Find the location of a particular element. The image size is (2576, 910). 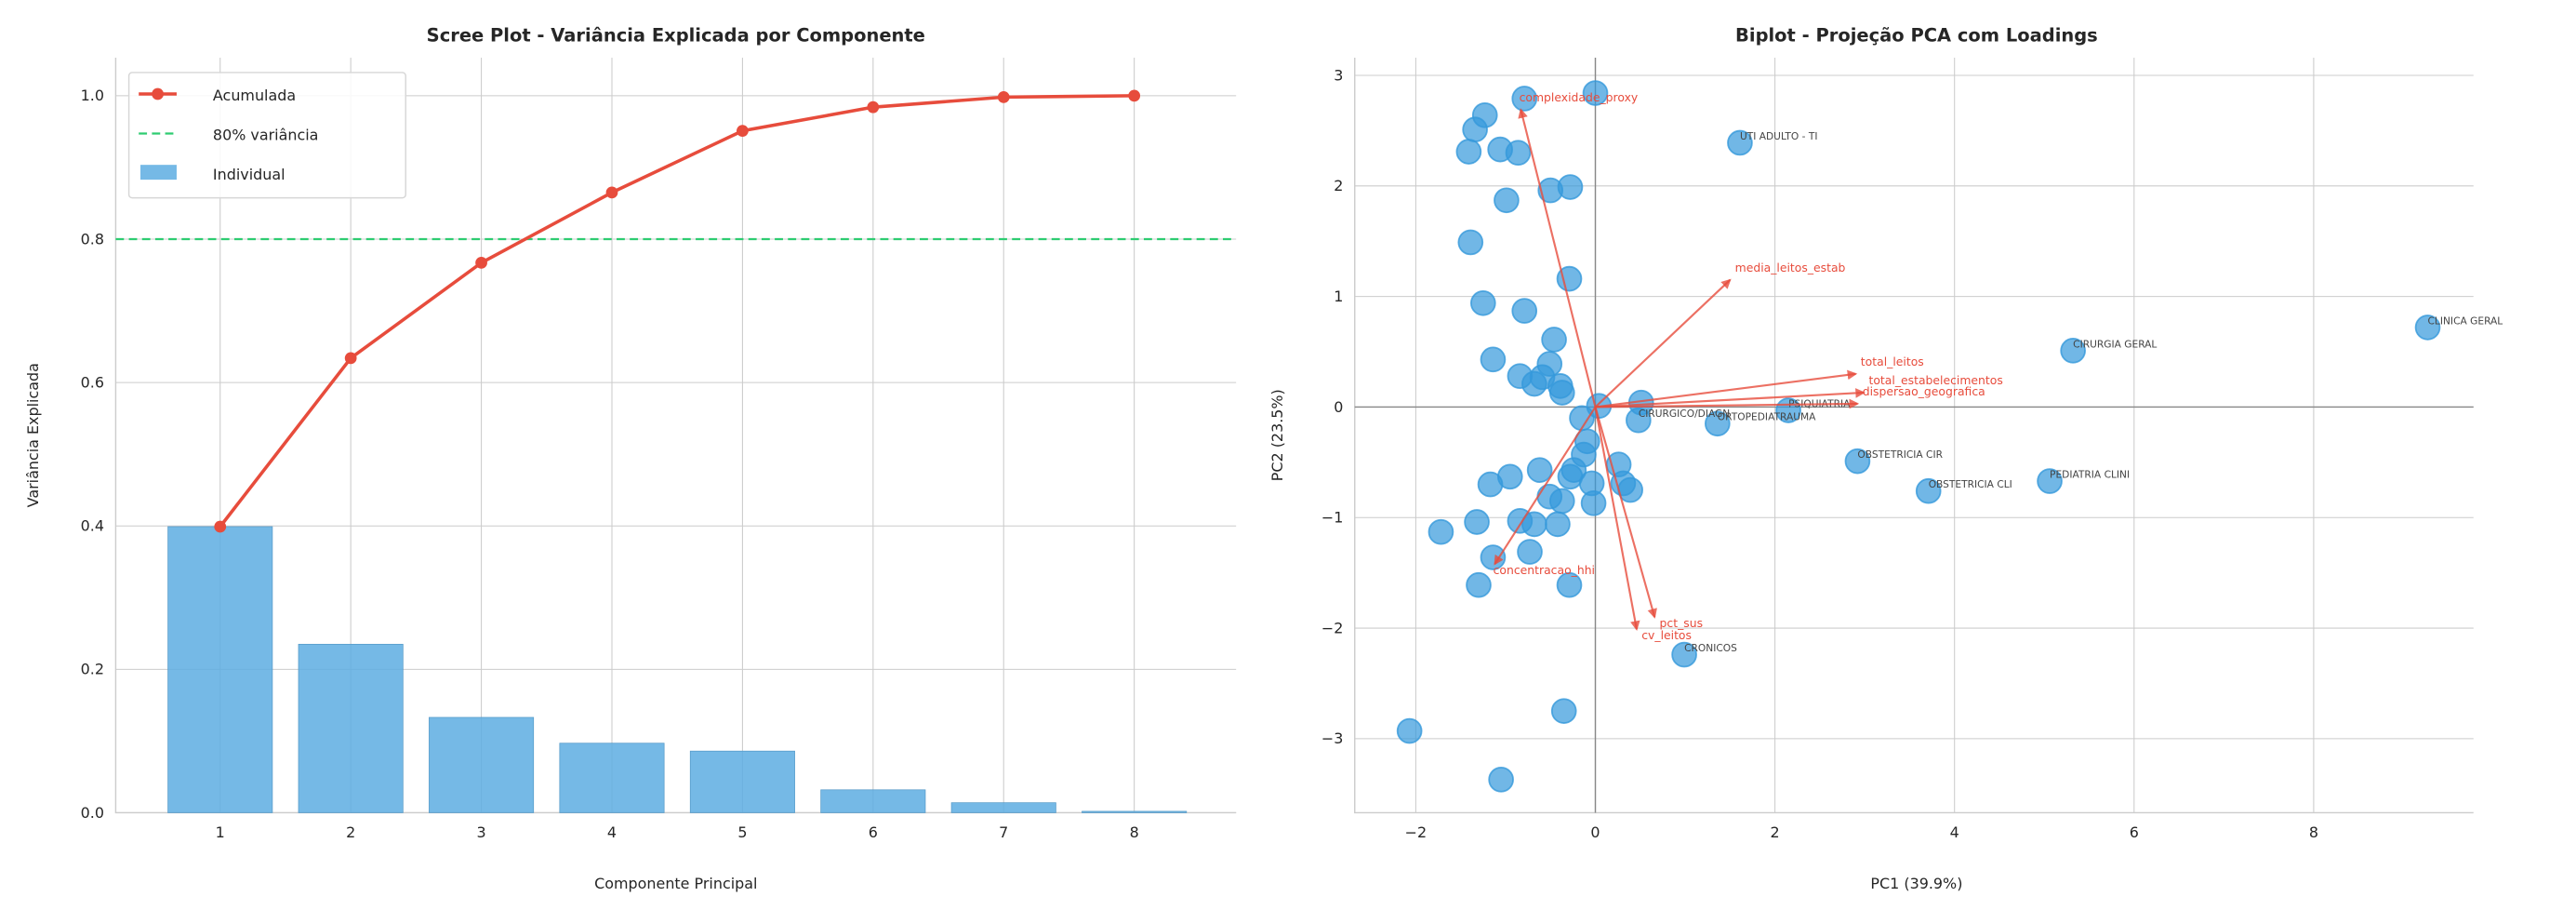

legend-label: Individual is located at coordinates (249, 174).